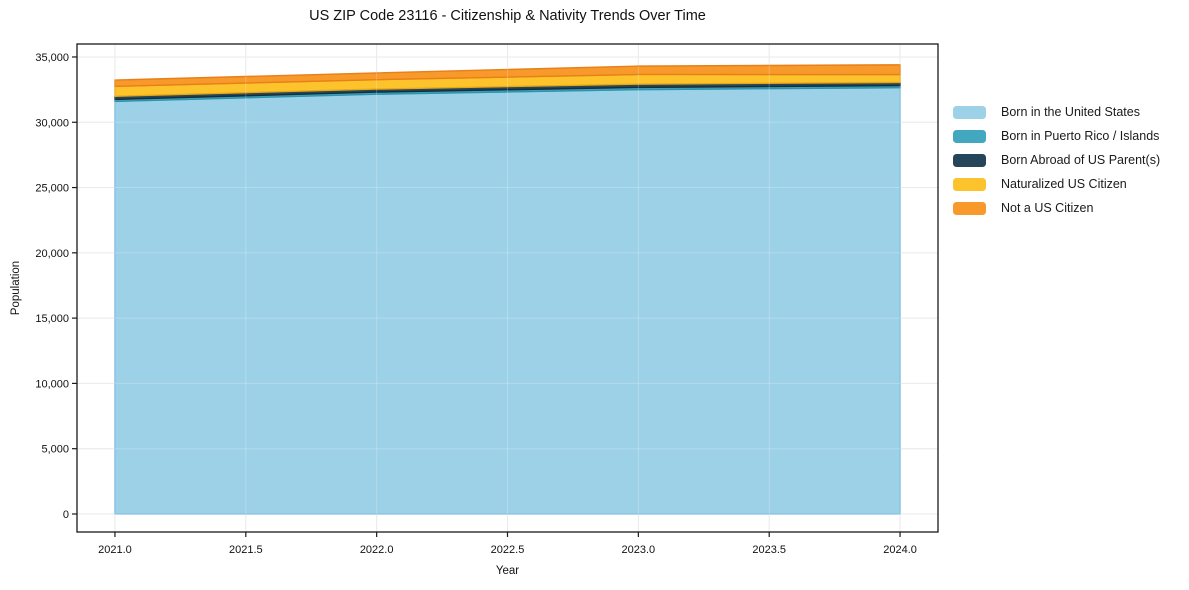 This screenshot has height=590, width=1189. What do you see at coordinates (52, 58) in the screenshot?
I see `y-tick-label: 35,000` at bounding box center [52, 58].